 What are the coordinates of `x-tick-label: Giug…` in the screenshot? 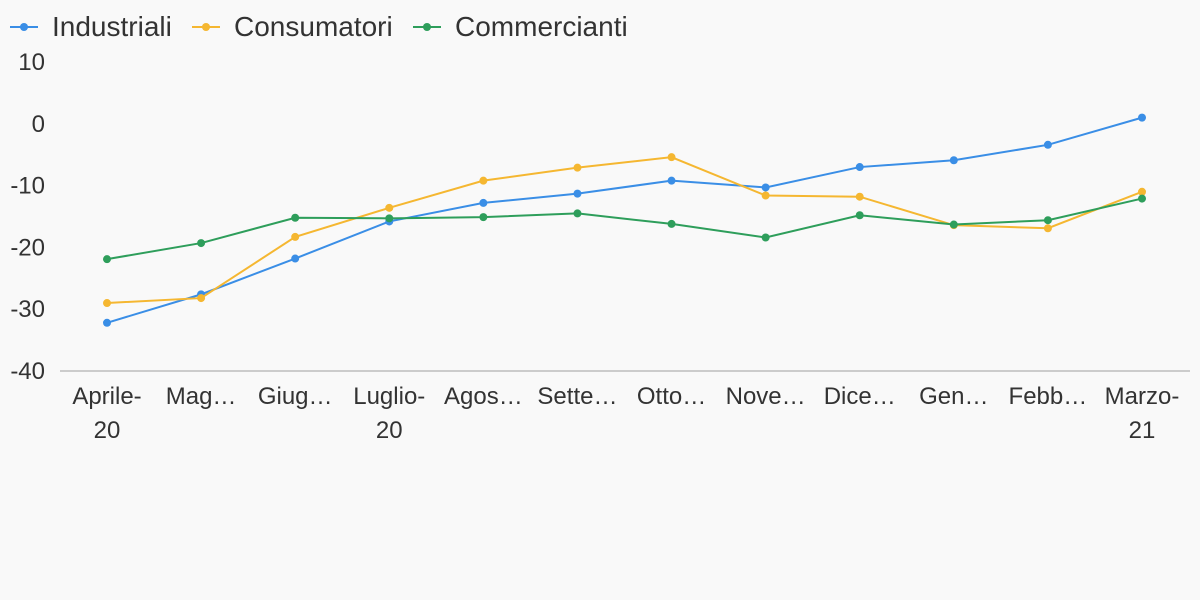 It's located at (295, 396).